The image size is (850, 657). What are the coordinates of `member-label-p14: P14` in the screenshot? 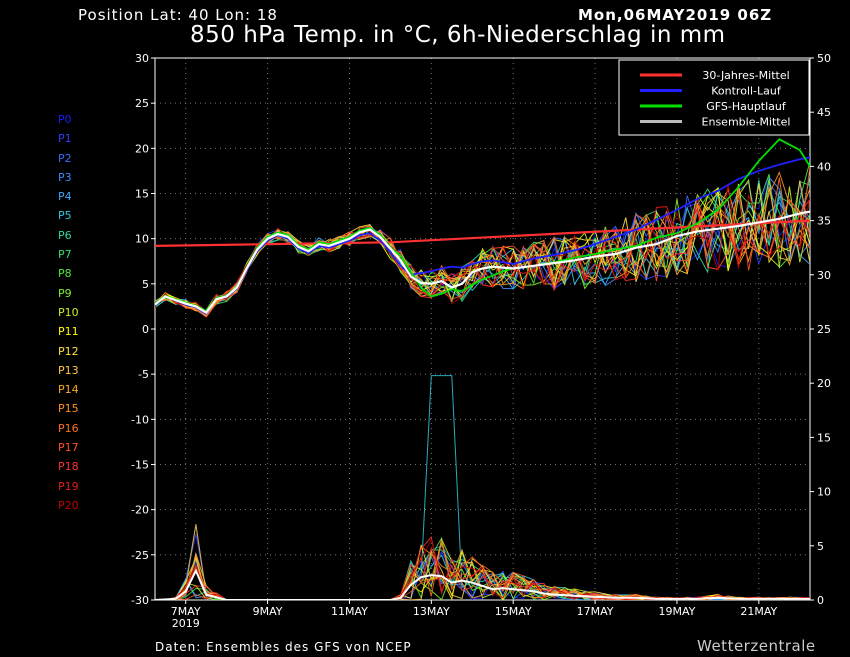 It's located at (68, 390).